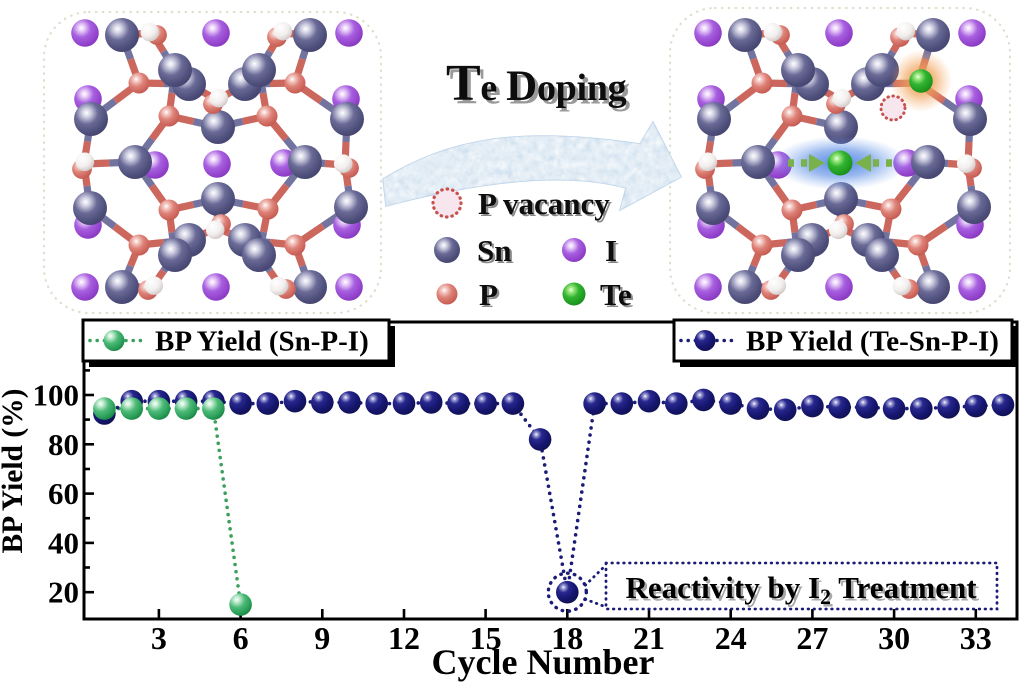 This screenshot has width=1024, height=685. Describe the element at coordinates (486, 638) in the screenshot. I see `svg-text: 15` at that location.